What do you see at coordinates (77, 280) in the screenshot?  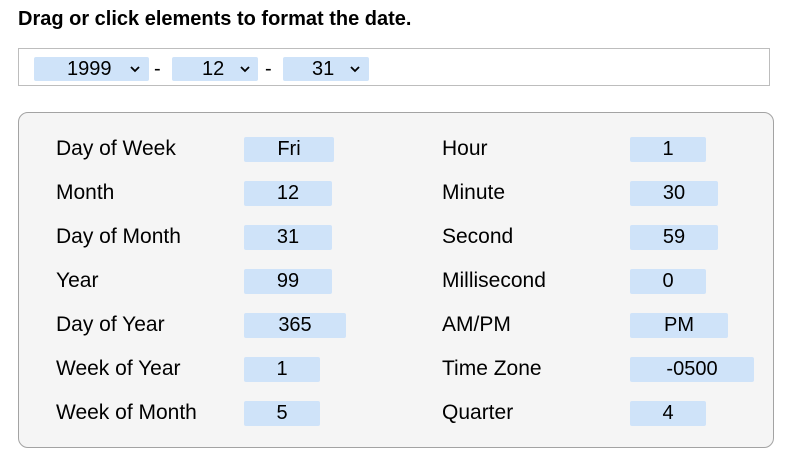 I see `label-year: Year` at bounding box center [77, 280].